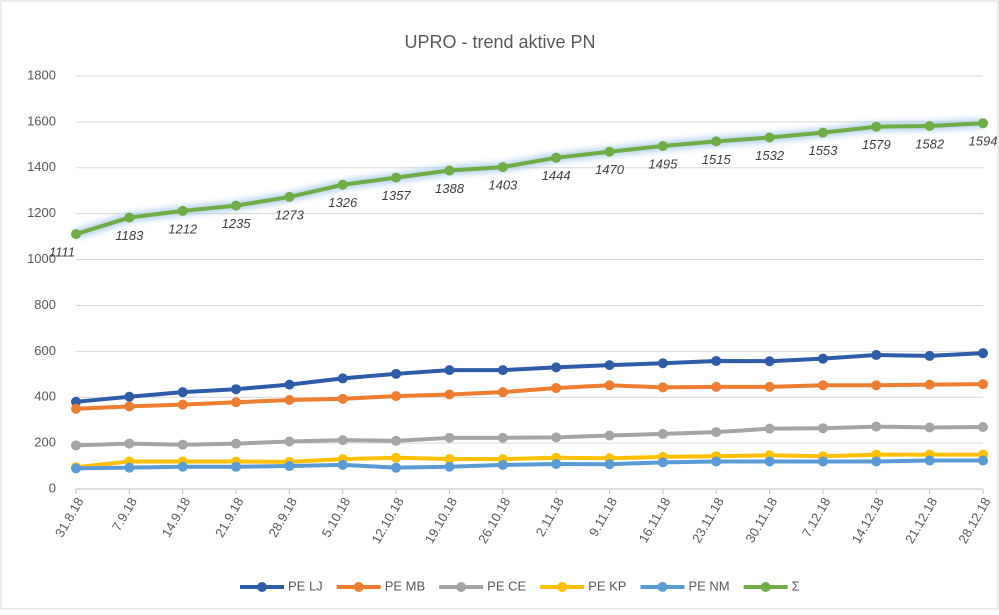  What do you see at coordinates (876, 144) in the screenshot?
I see `data-label: 1579` at bounding box center [876, 144].